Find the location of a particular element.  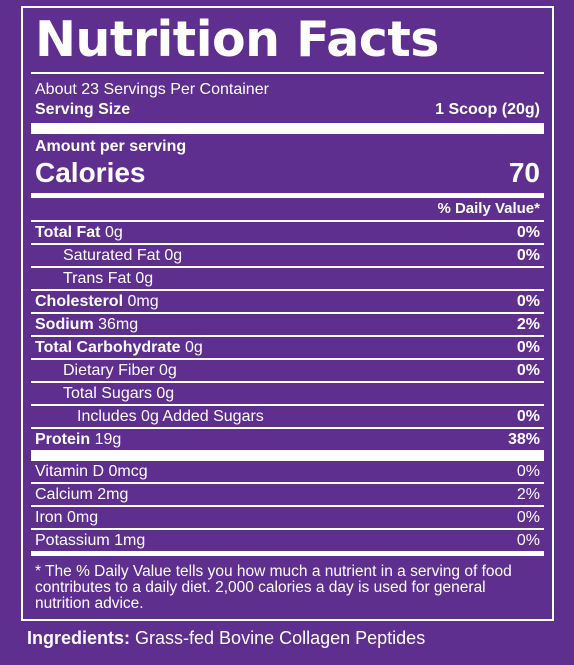

nutrient-amount: 0mg is located at coordinates (143, 301).